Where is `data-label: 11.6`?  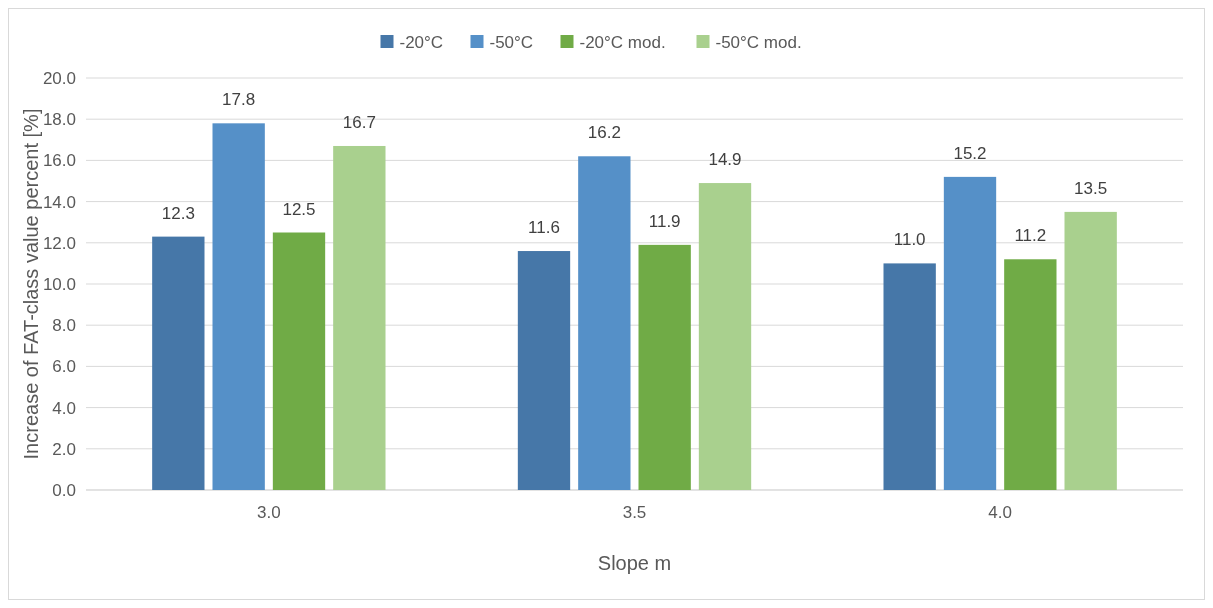 data-label: 11.6 is located at coordinates (544, 228).